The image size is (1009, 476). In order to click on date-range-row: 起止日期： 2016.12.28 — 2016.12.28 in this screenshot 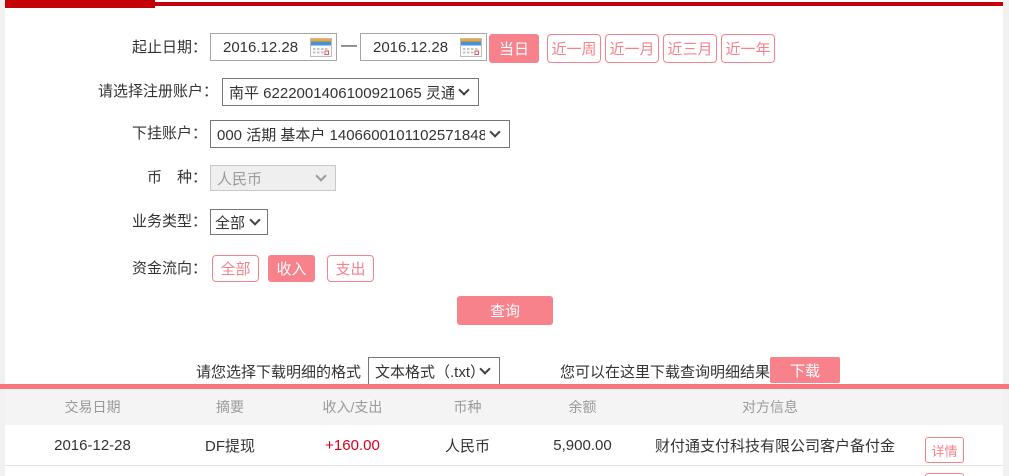, I will do `click(504, 48)`.